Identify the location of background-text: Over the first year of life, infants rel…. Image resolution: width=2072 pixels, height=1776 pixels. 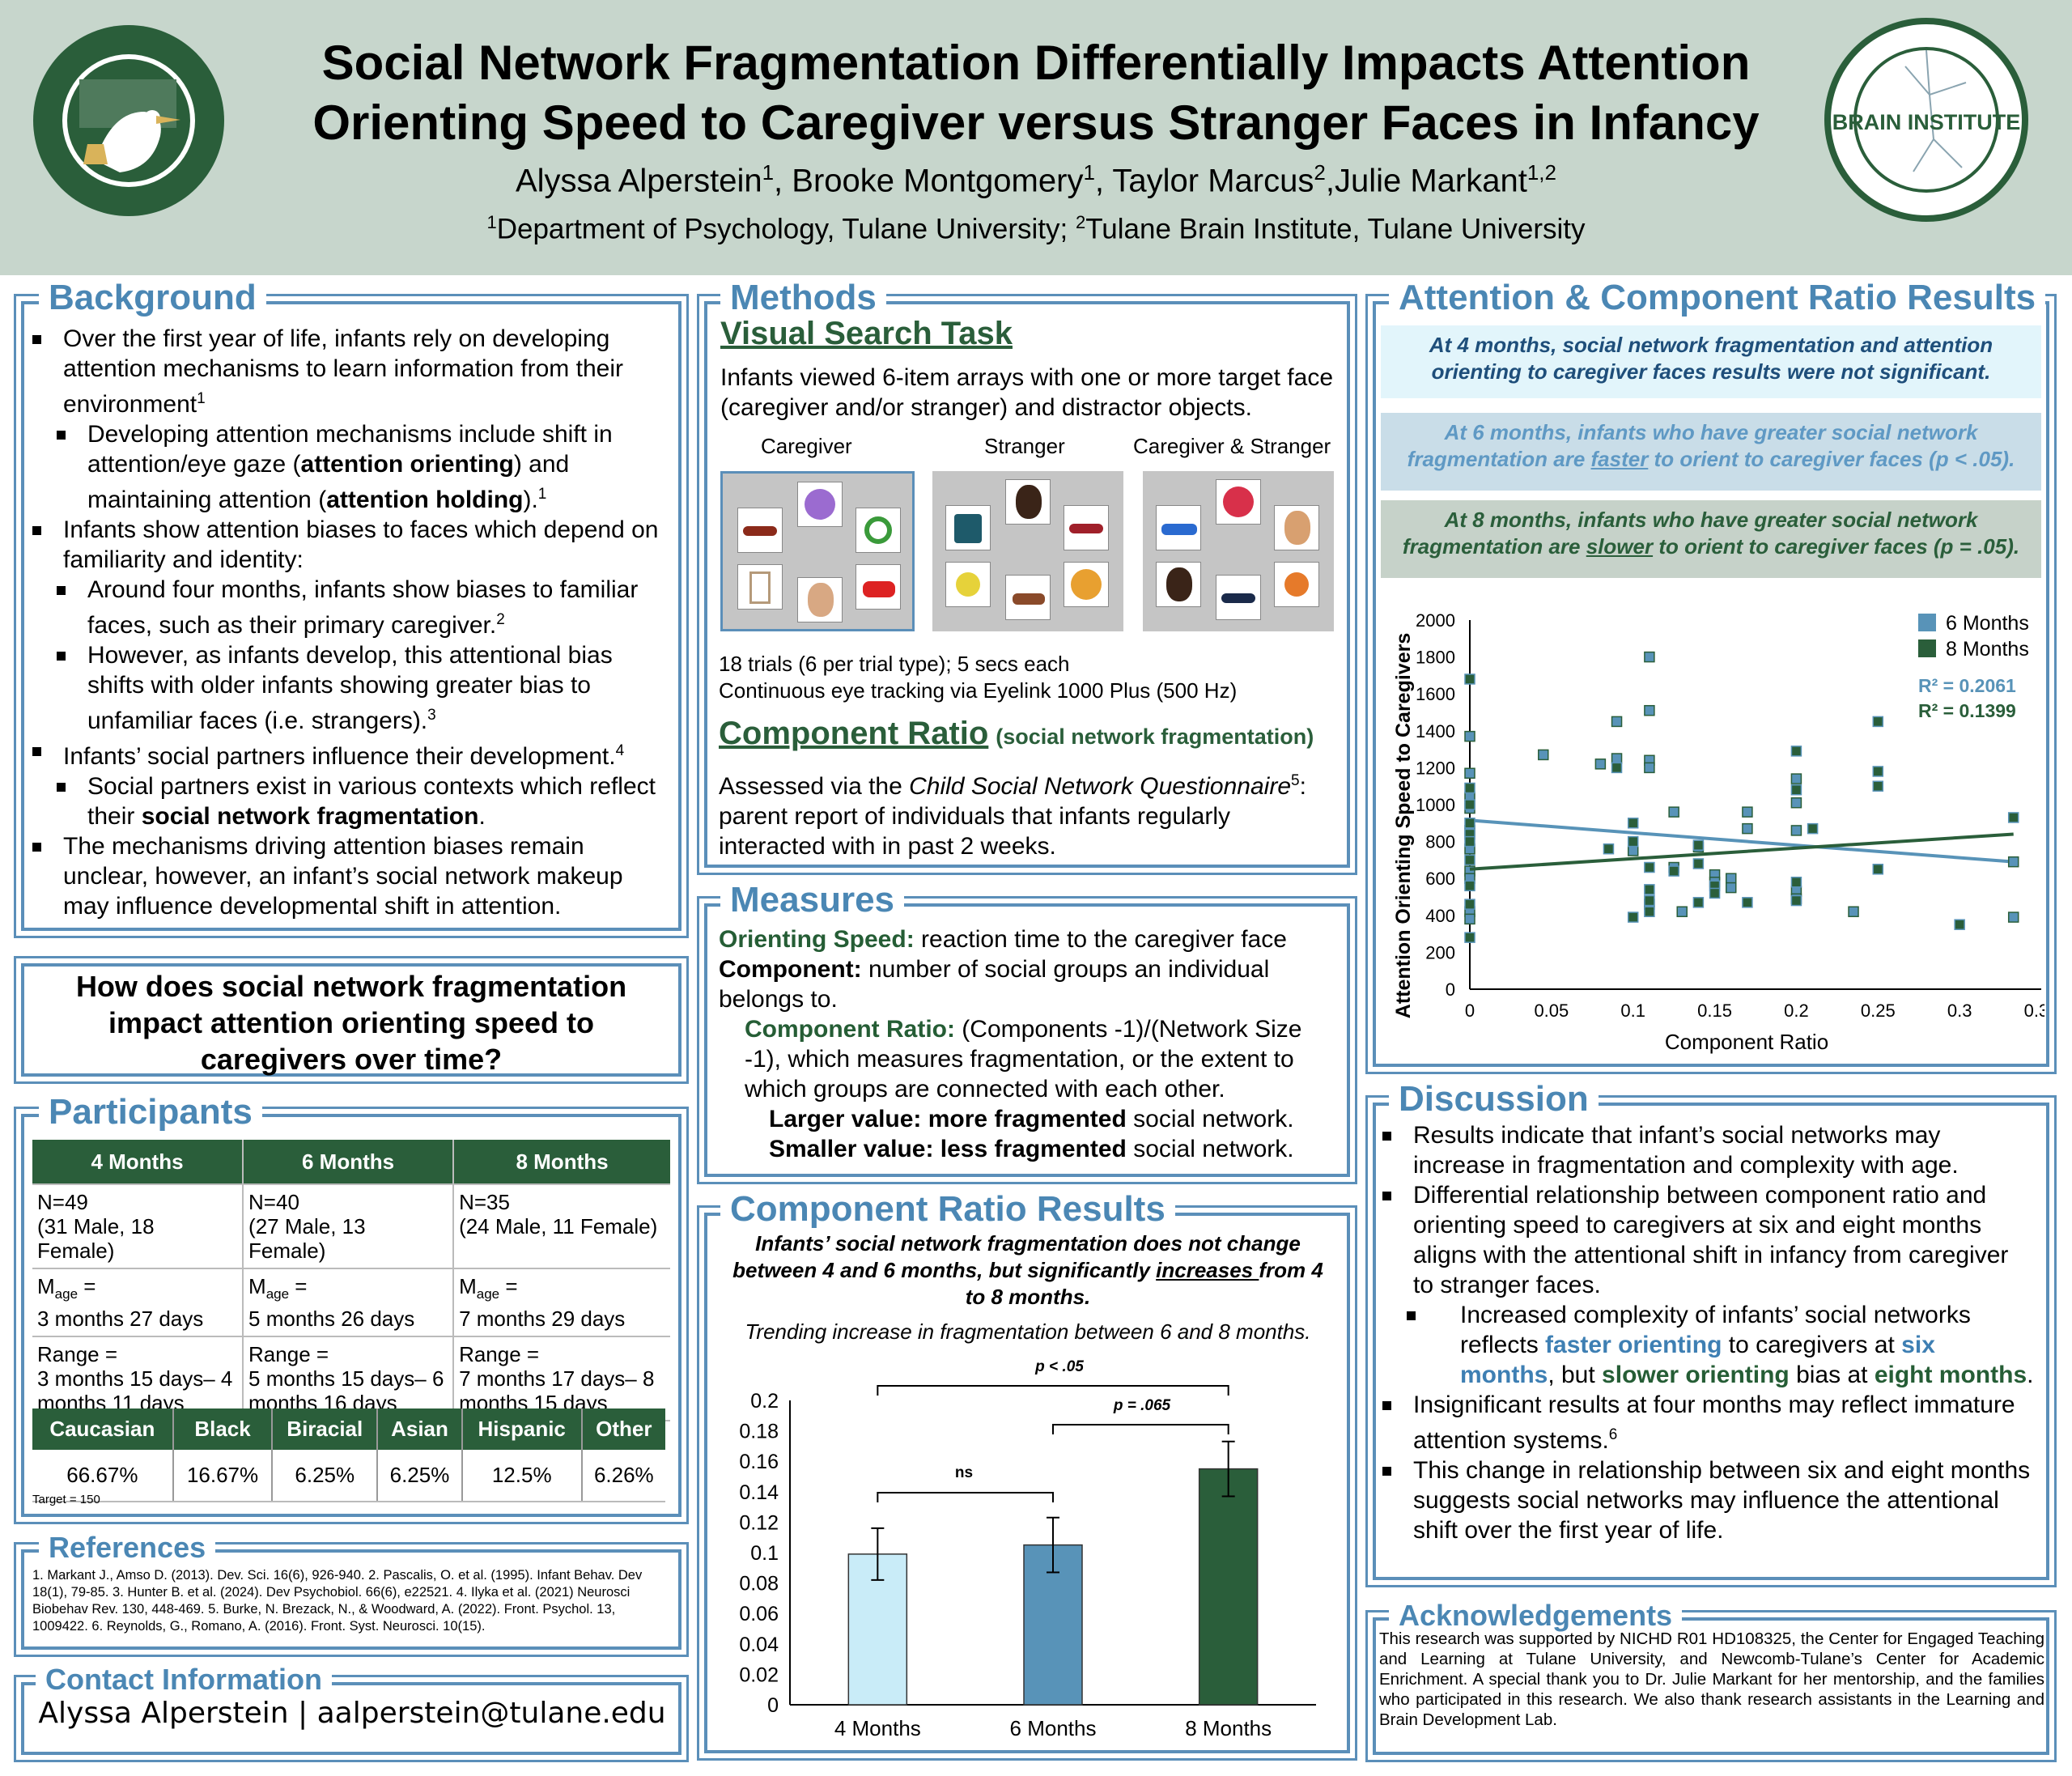
(349, 622).